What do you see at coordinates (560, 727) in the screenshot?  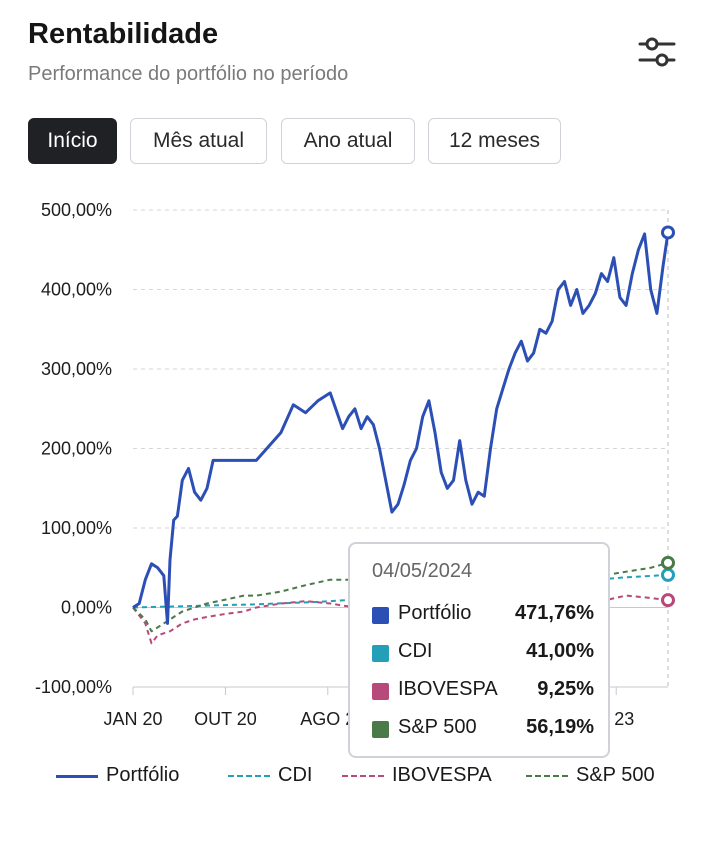 I see `tooltip-series-value: 56,19%` at bounding box center [560, 727].